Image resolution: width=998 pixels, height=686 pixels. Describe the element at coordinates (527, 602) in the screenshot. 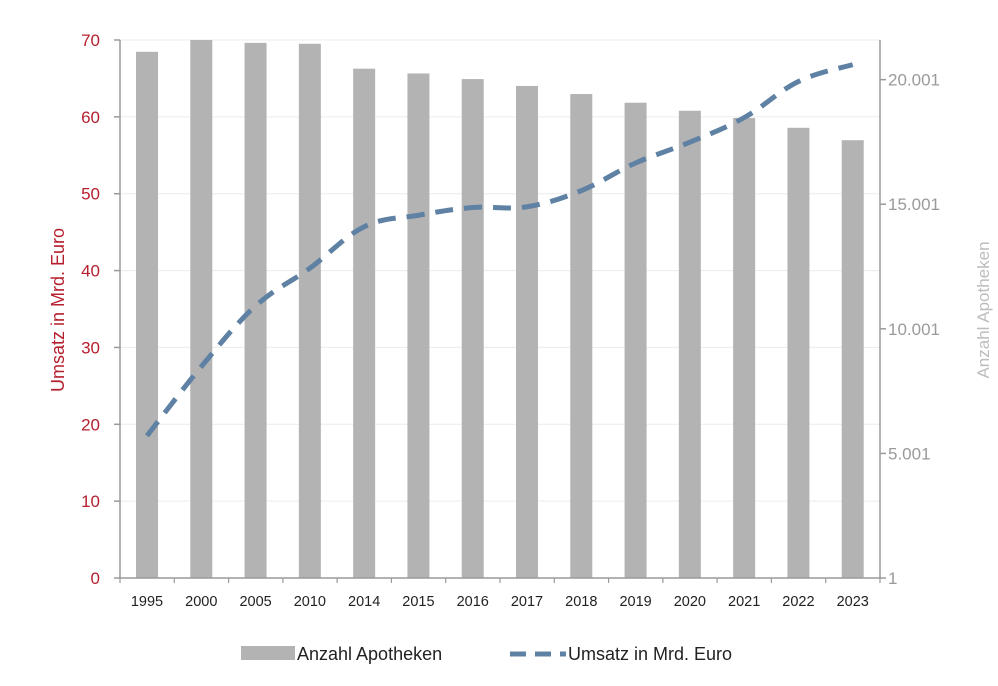

I see `x-tick-label: 2017` at that location.